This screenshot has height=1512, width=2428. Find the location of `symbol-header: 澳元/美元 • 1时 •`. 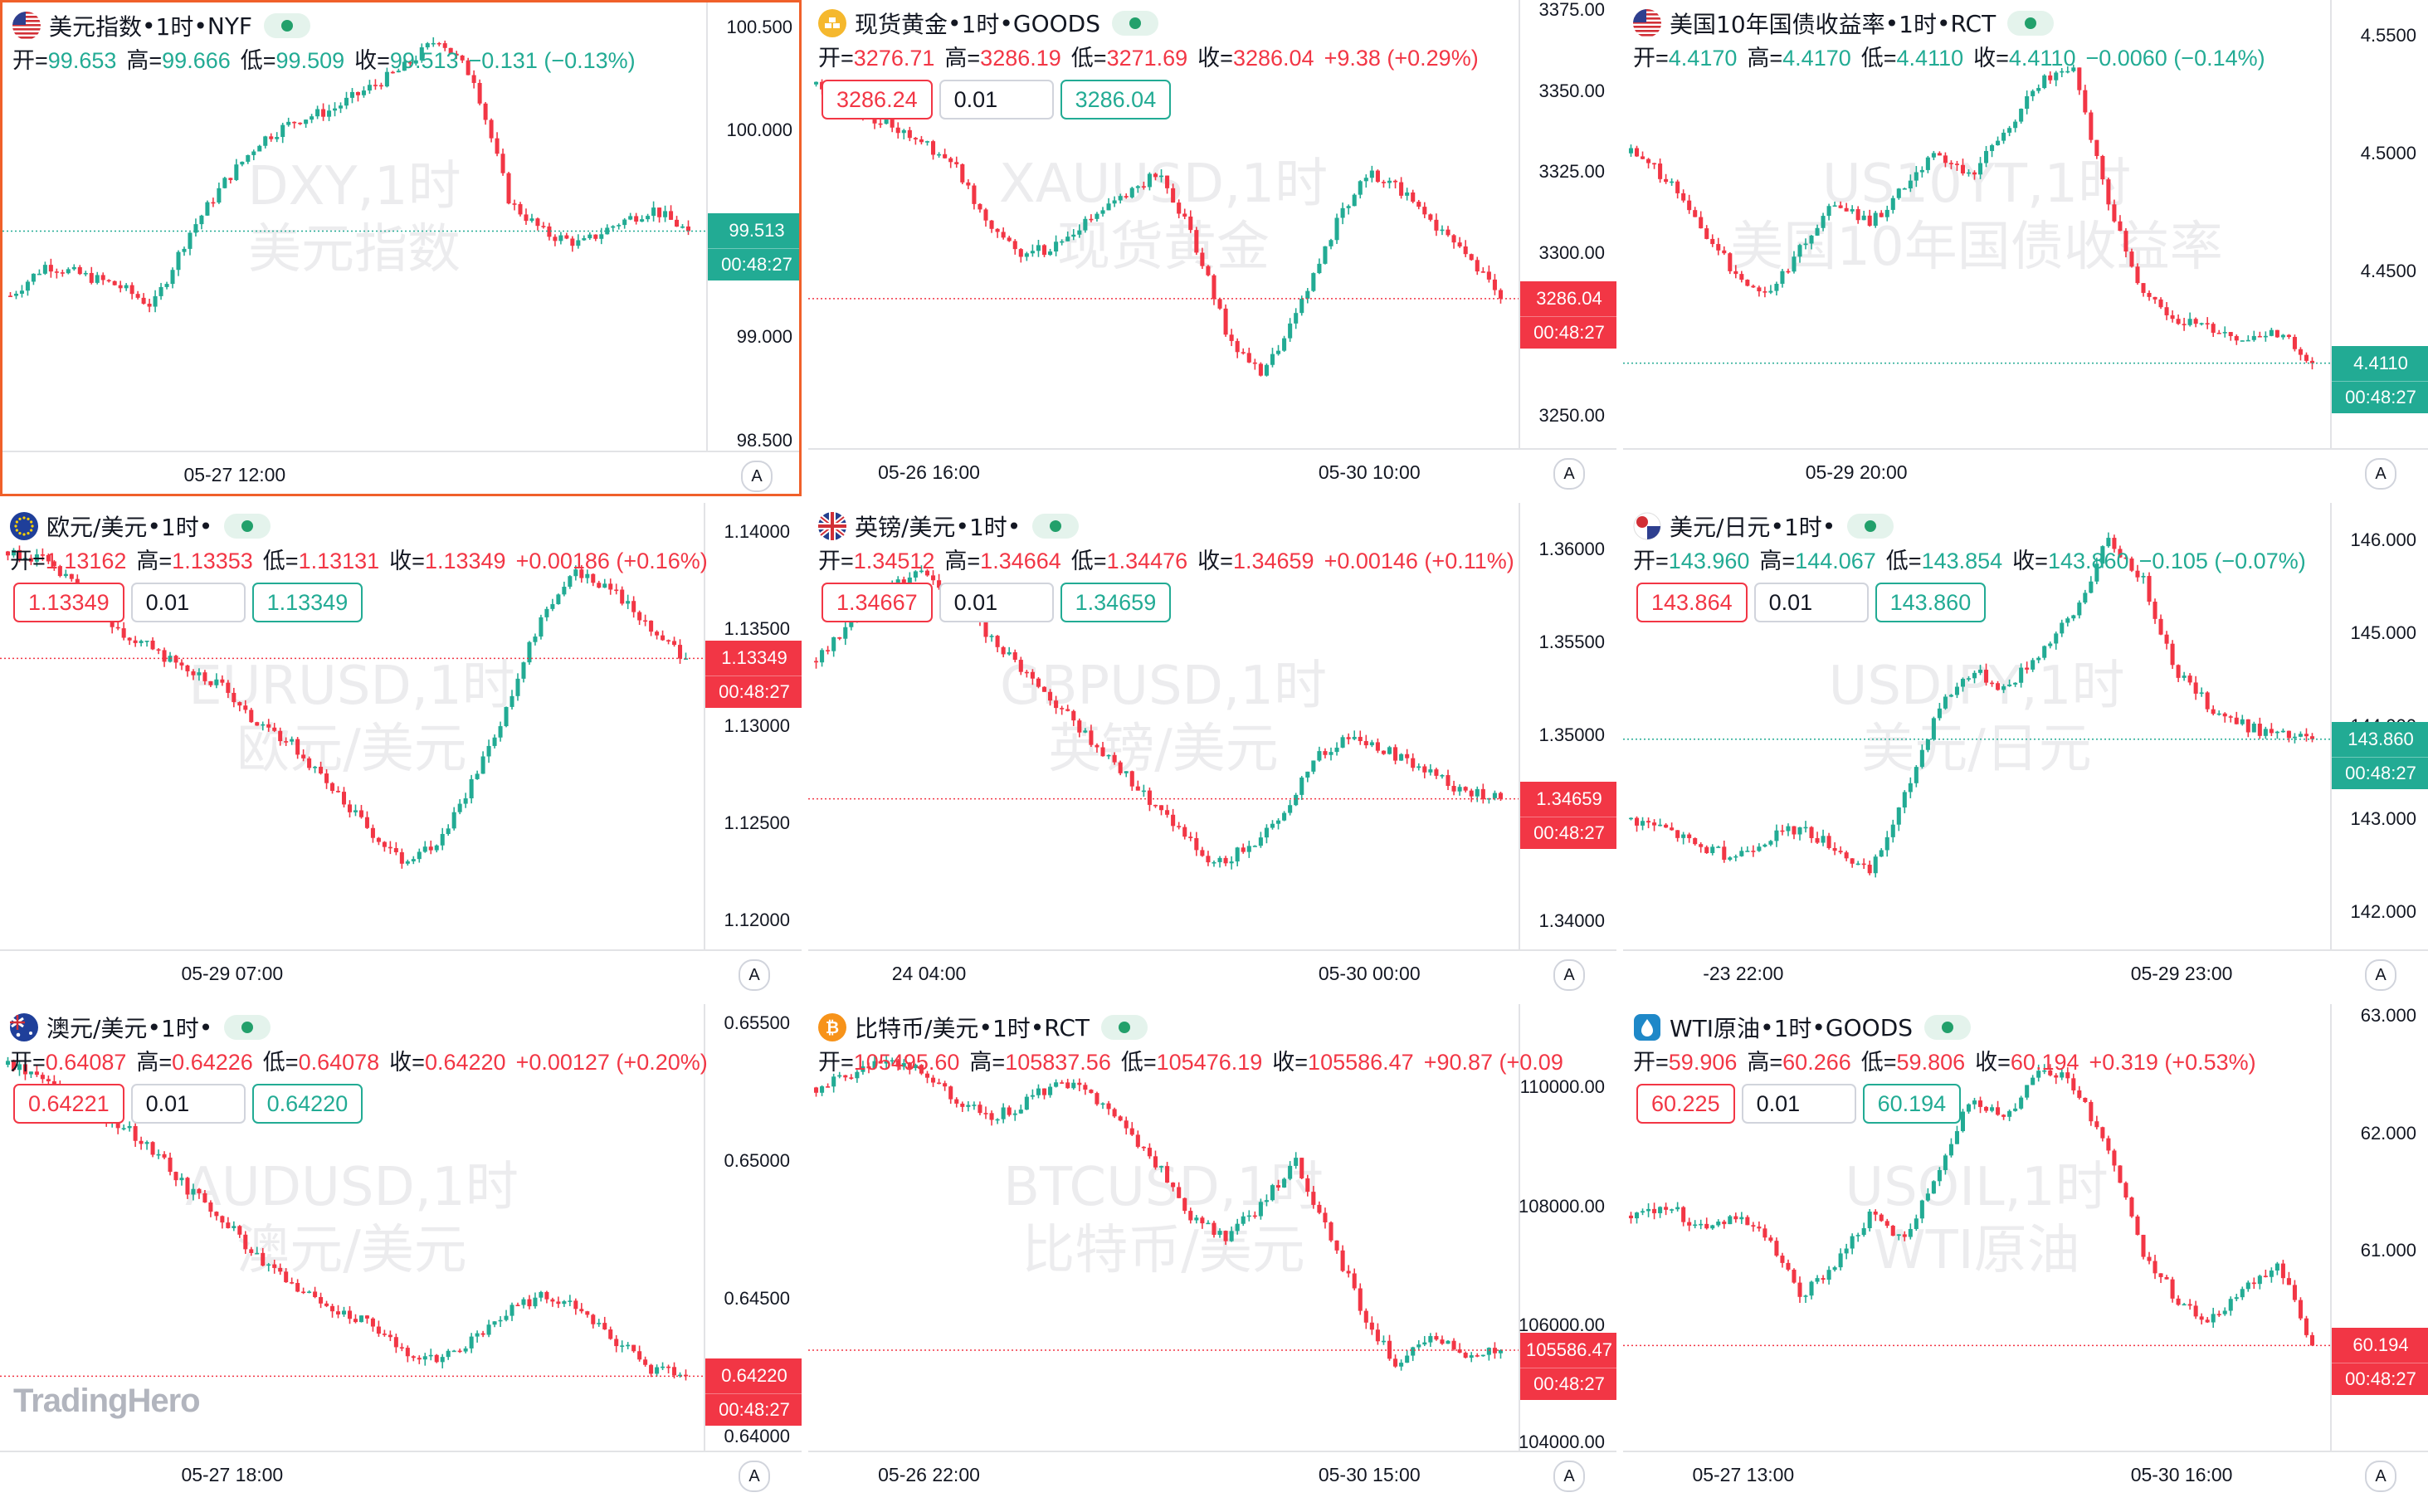

symbol-header: 澳元/美元 • 1时 • is located at coordinates (140, 1027).